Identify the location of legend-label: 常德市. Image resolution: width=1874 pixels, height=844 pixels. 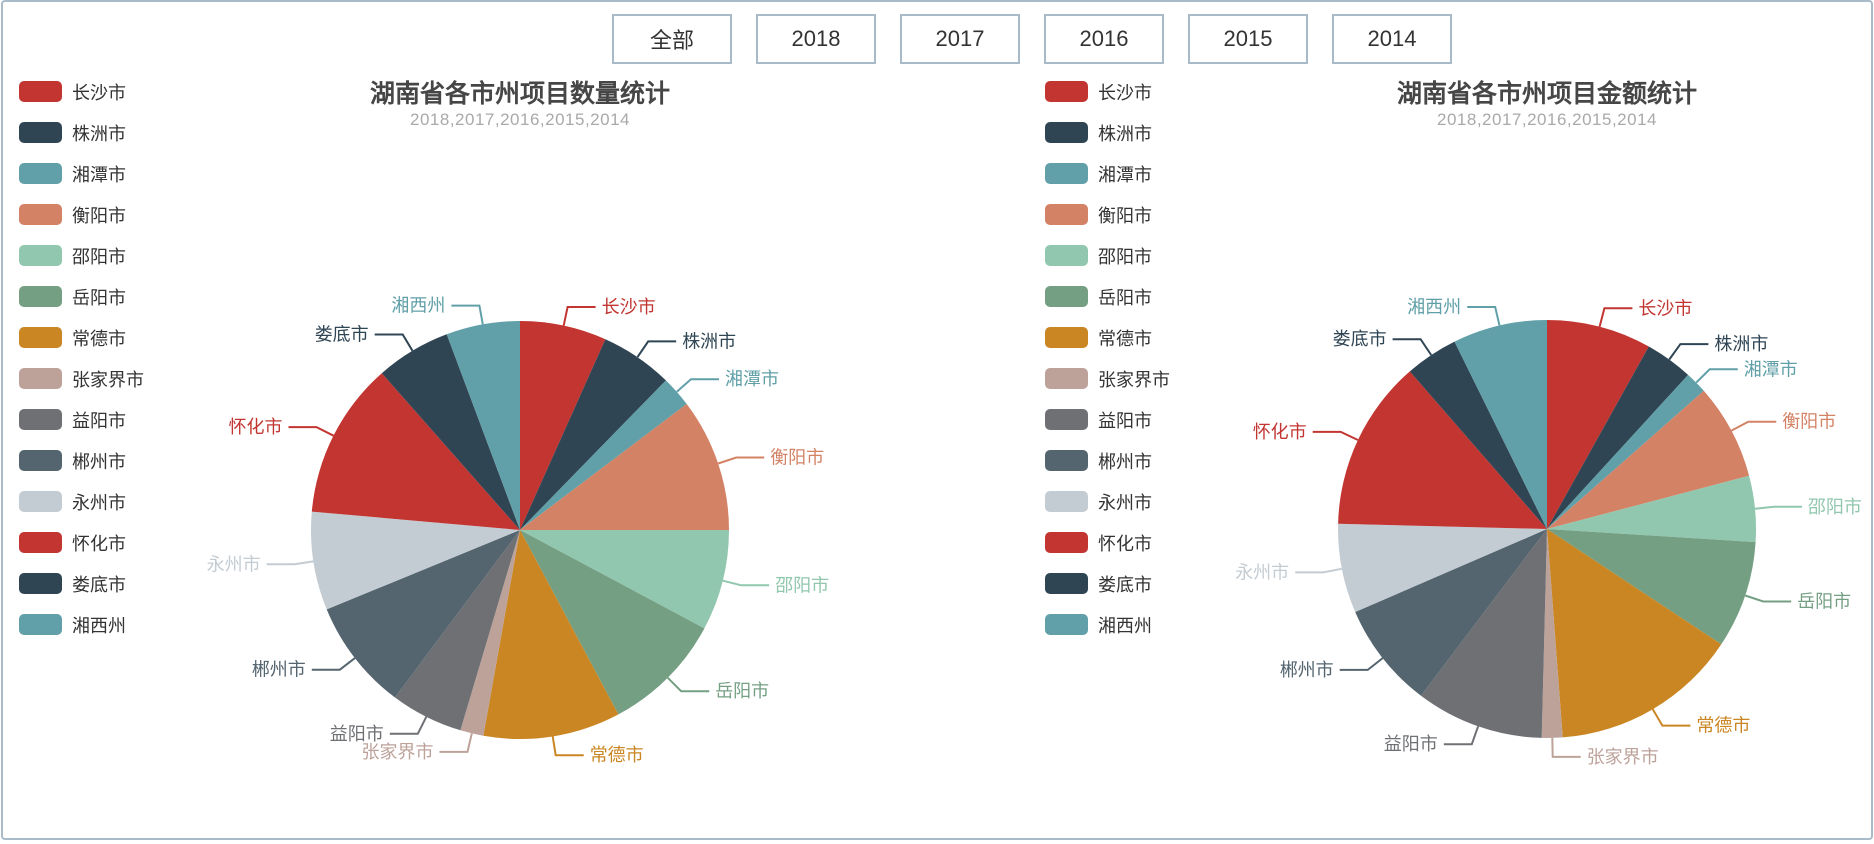
(99, 338).